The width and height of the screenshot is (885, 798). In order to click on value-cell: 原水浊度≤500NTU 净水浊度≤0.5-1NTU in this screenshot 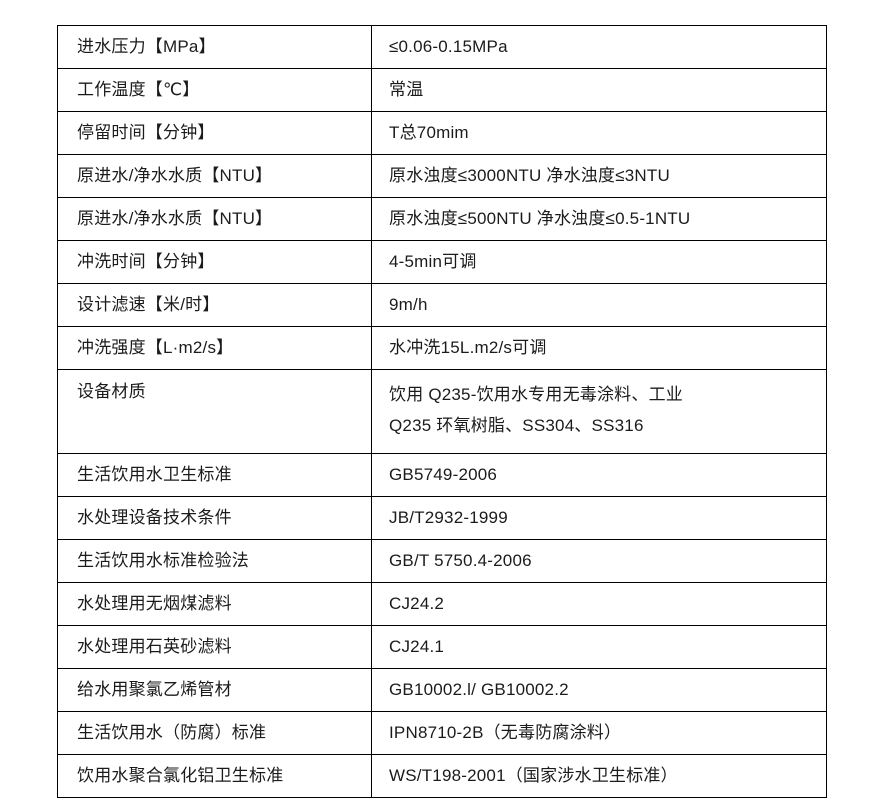, I will do `click(599, 219)`.